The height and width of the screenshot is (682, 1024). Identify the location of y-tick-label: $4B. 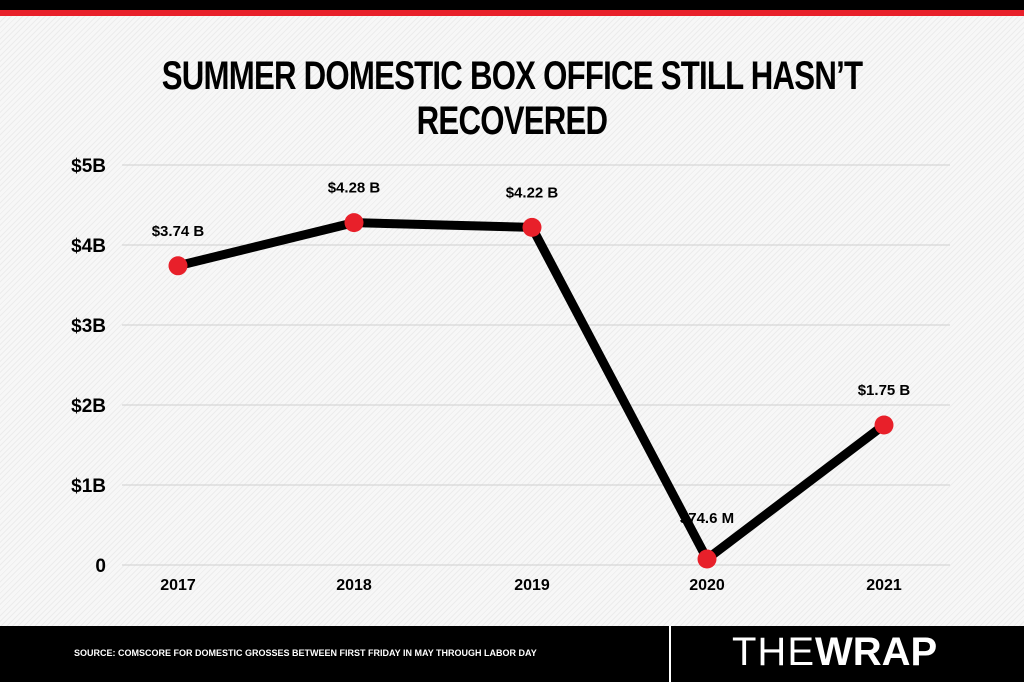
(88, 246).